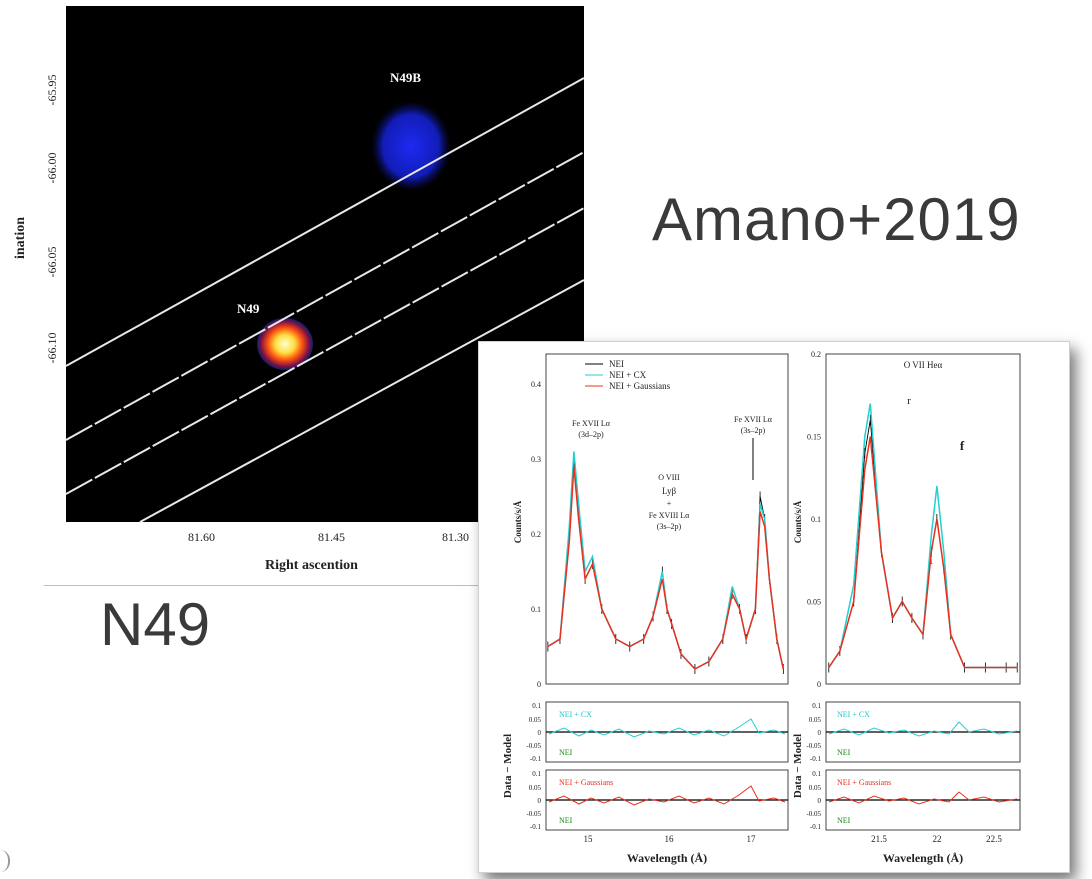  I want to click on right-res2-ytick-5: -0.1, so click(816, 827).